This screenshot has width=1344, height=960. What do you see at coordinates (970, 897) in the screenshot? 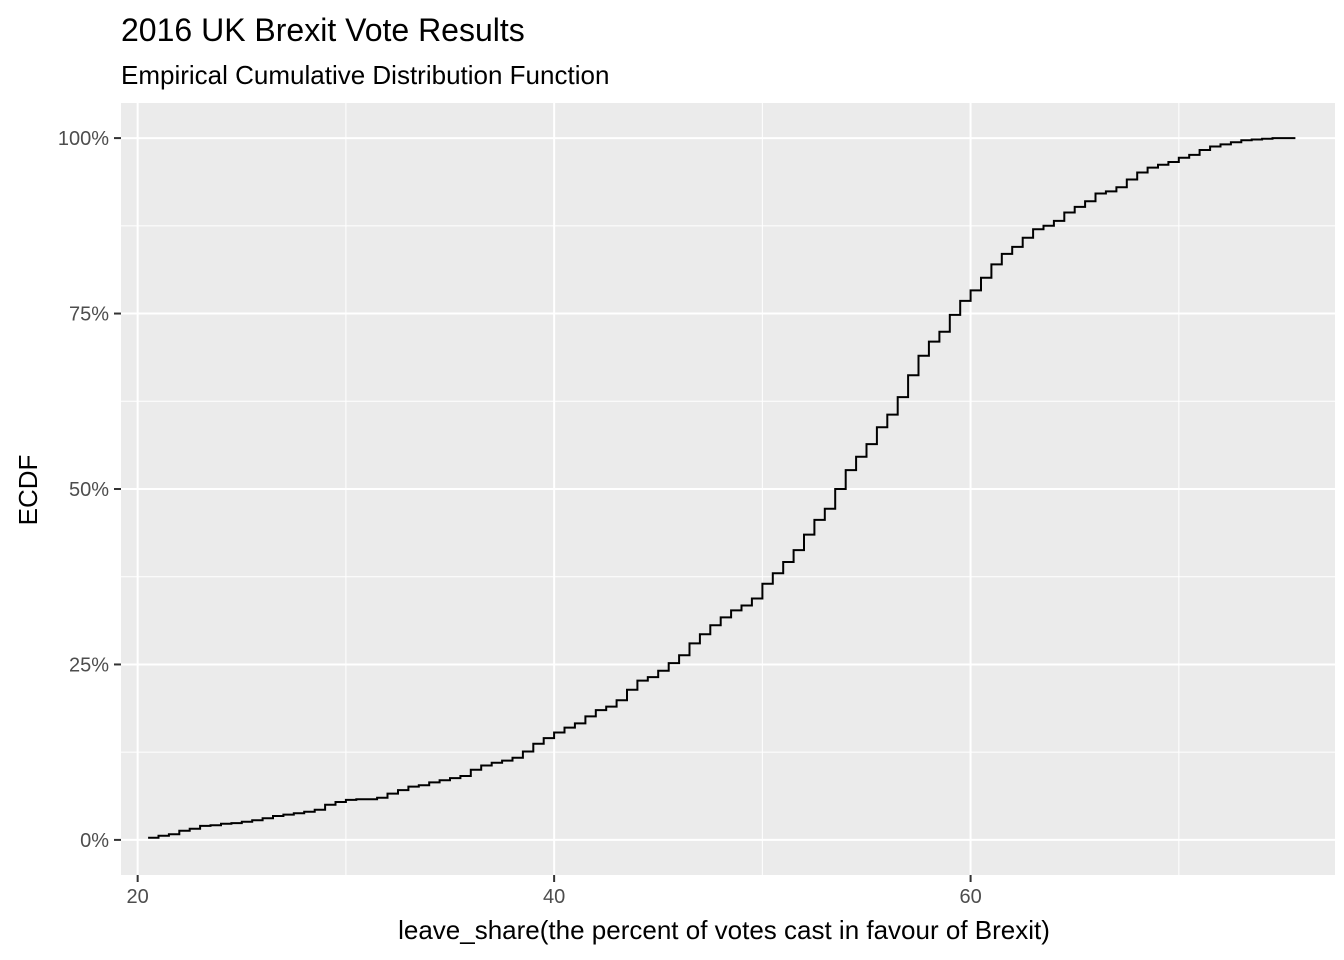
I see `x-tick-label: 60` at bounding box center [970, 897].